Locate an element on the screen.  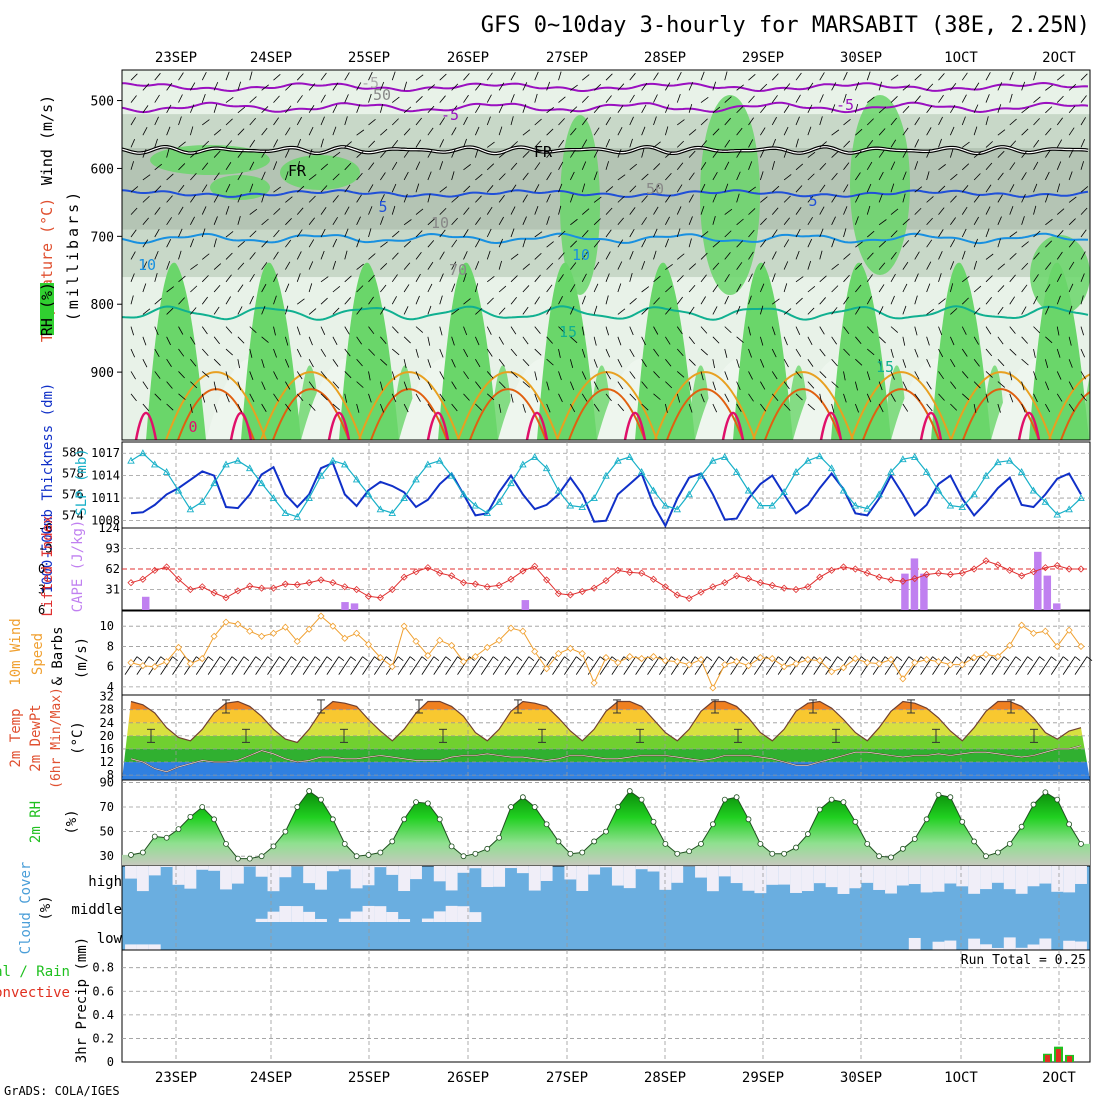
precip-bars is located at coordinates (1058, 1054).